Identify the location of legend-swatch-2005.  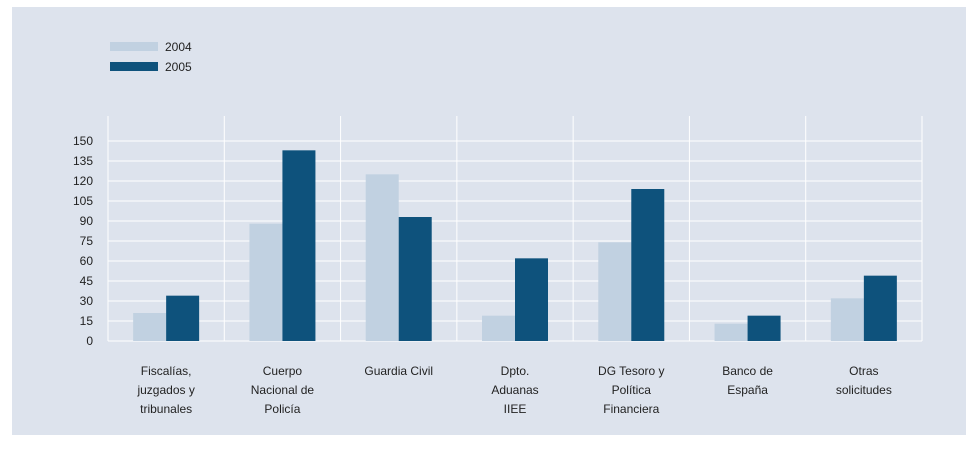
(134, 66).